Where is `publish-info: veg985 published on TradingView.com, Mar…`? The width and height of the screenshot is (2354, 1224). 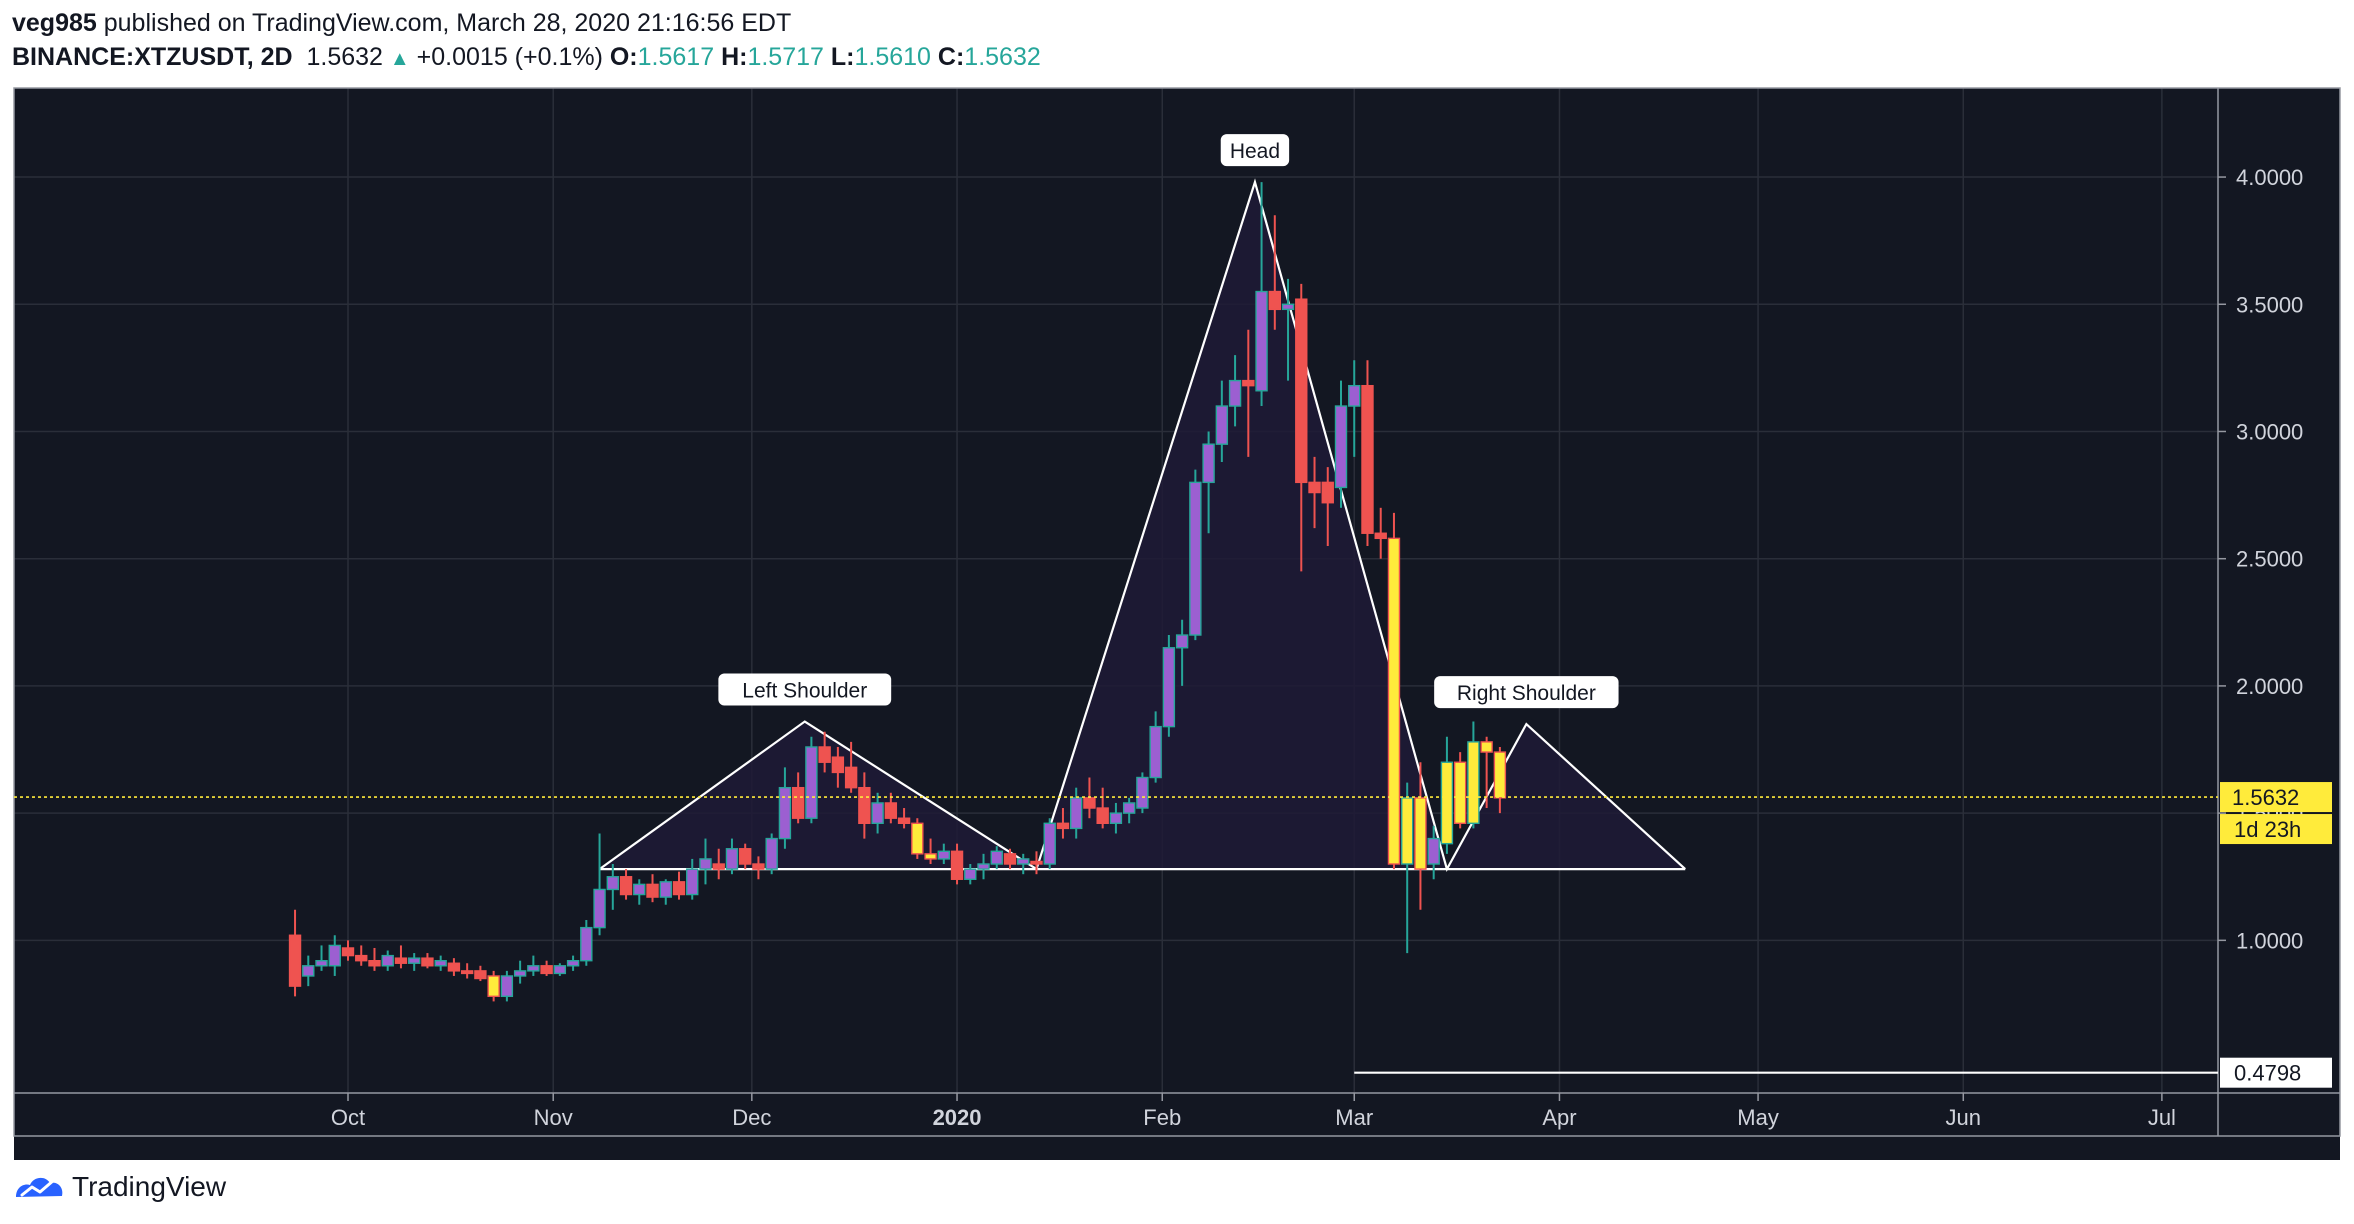 publish-info: veg985 published on TradingView.com, Mar… is located at coordinates (401, 23).